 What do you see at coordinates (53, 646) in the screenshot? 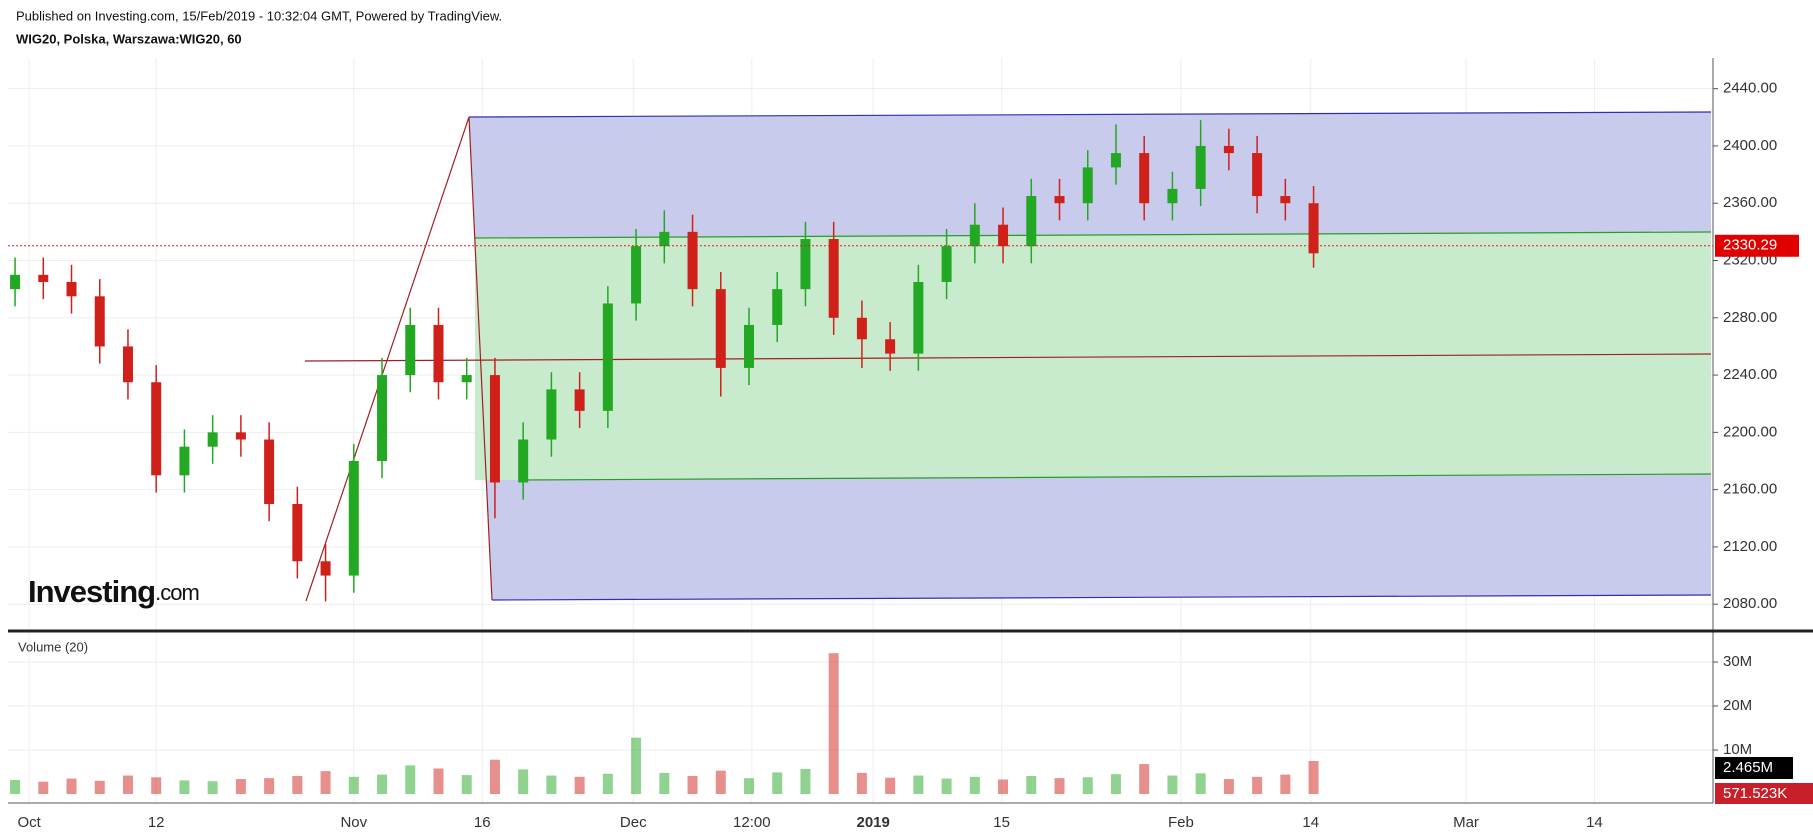
I see `volume-title: Volume (20)` at bounding box center [53, 646].